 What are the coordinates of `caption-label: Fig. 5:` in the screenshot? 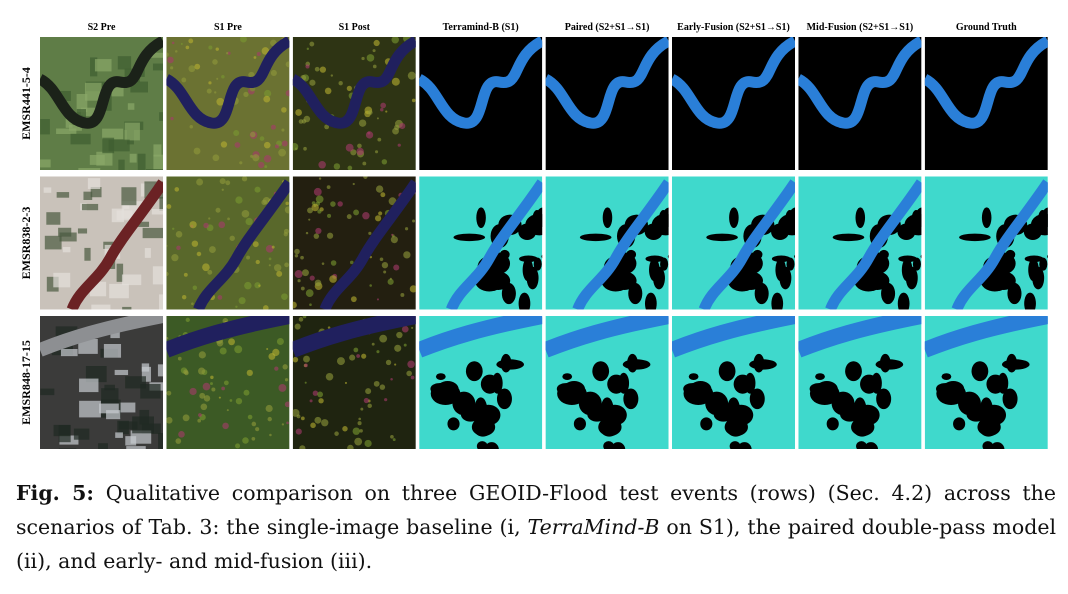 It's located at (55, 493).